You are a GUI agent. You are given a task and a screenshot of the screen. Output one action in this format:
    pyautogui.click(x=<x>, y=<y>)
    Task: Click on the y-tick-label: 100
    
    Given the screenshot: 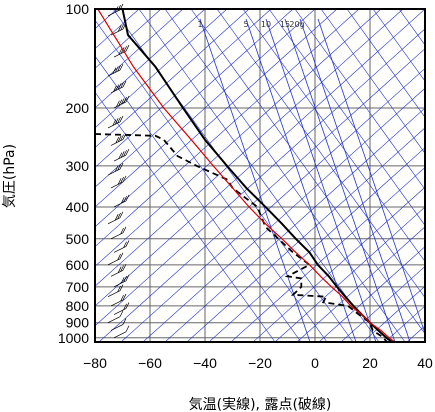 What is the action you would take?
    pyautogui.click(x=78, y=9)
    